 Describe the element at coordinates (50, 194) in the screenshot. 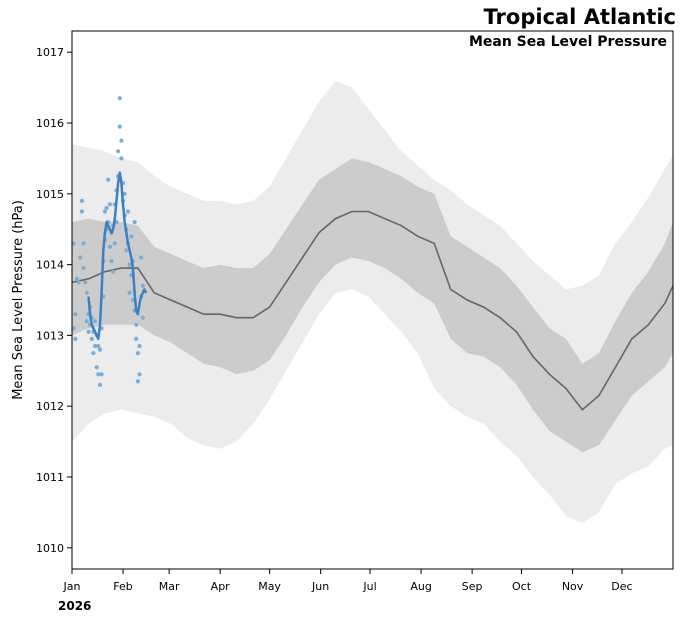

I see `y-tick-label: 1015` at that location.